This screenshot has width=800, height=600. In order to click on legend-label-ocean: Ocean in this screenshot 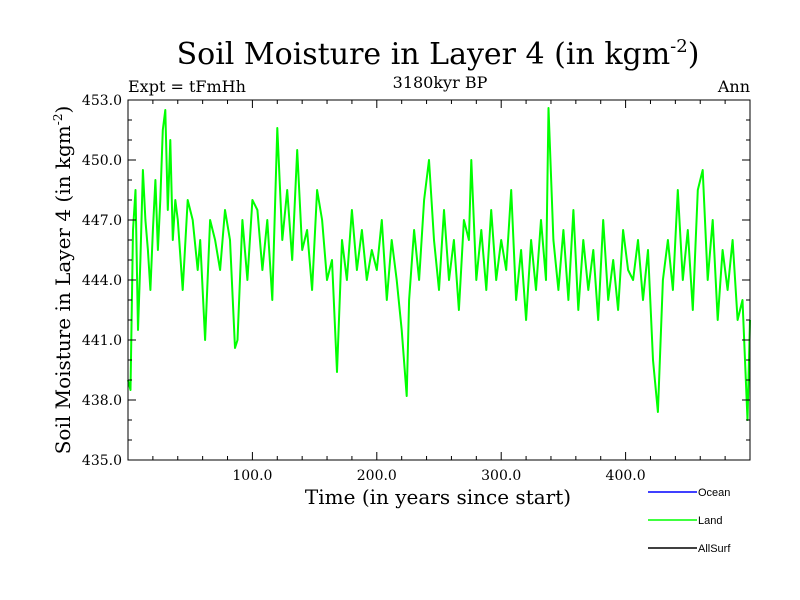, I will do `click(714, 493)`.